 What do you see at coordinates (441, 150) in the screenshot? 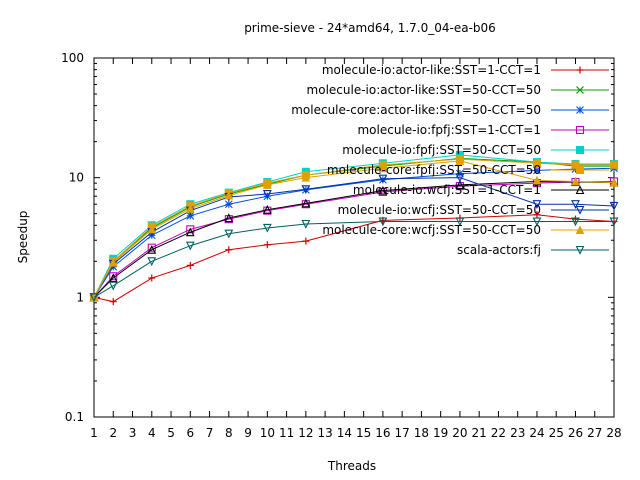
I see `legend-label: molecule-io:fpfj:SST=50-CCT=50` at bounding box center [441, 150].